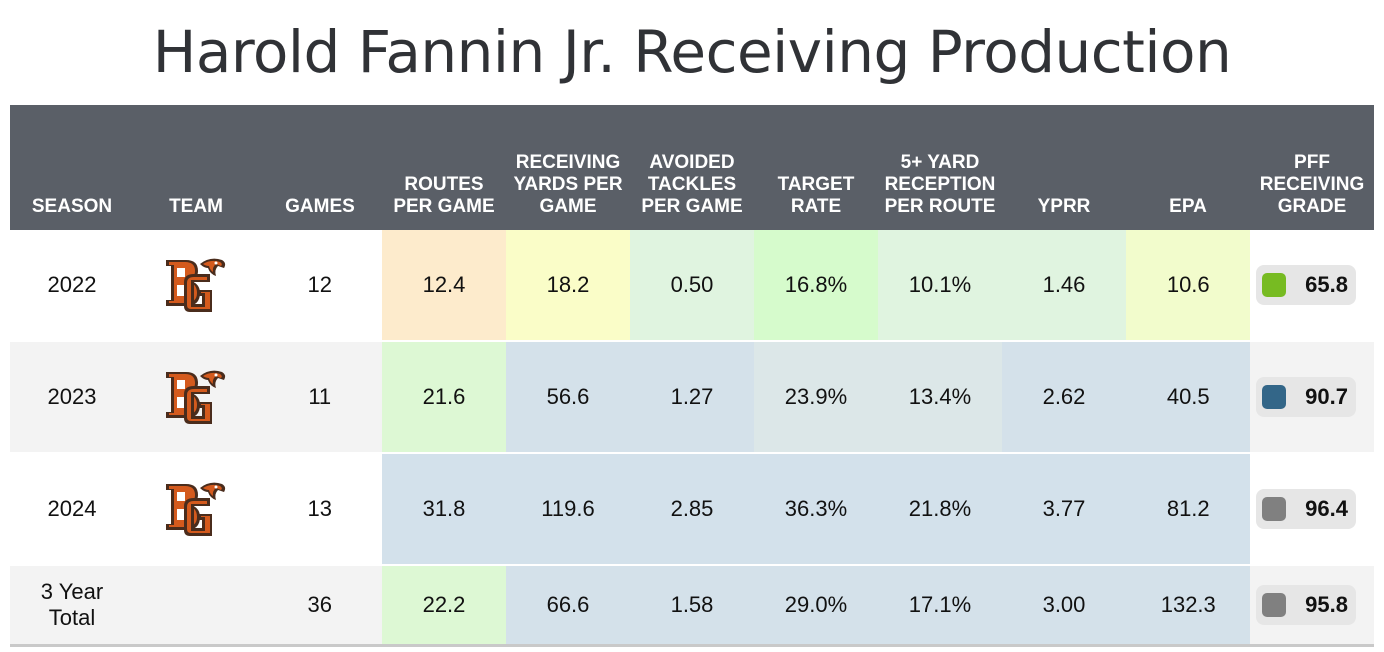  I want to click on games-cell: 11, so click(320, 397).